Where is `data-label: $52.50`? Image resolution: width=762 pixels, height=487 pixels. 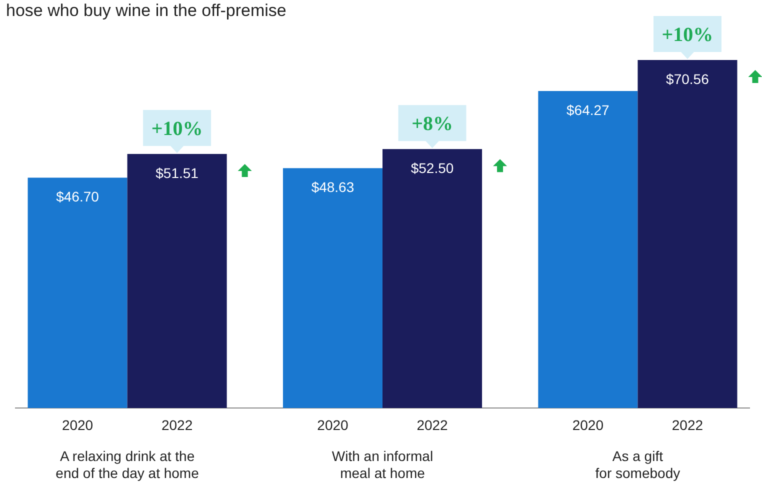 data-label: $52.50 is located at coordinates (432, 168).